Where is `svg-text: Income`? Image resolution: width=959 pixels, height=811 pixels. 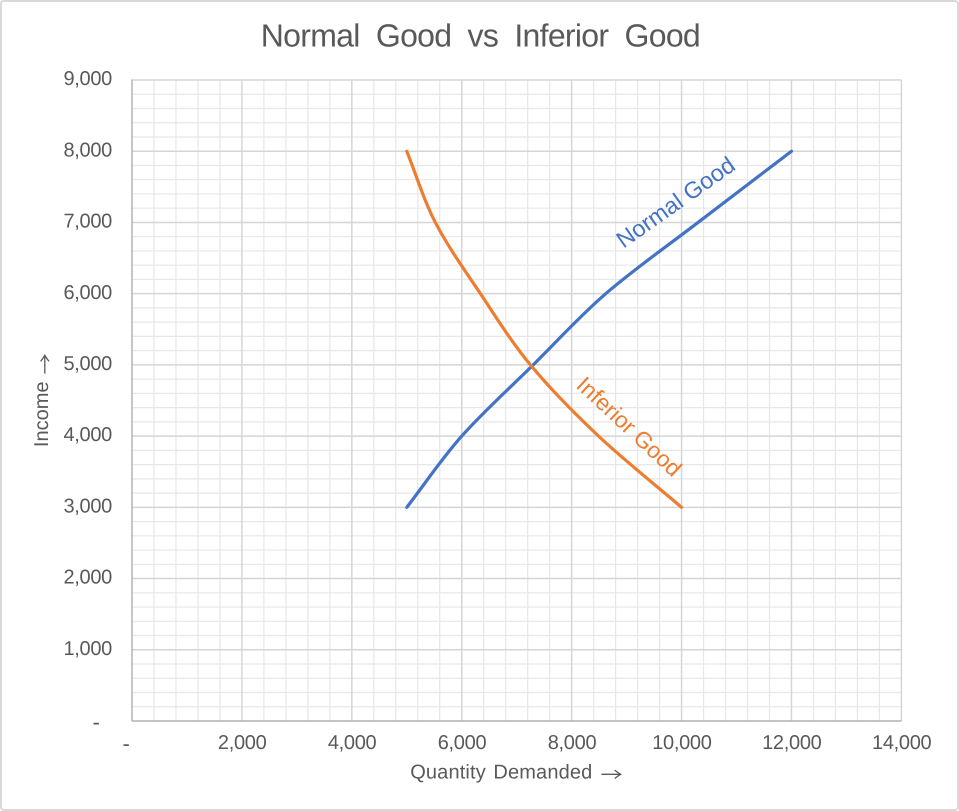 svg-text: Income is located at coordinates (42, 415).